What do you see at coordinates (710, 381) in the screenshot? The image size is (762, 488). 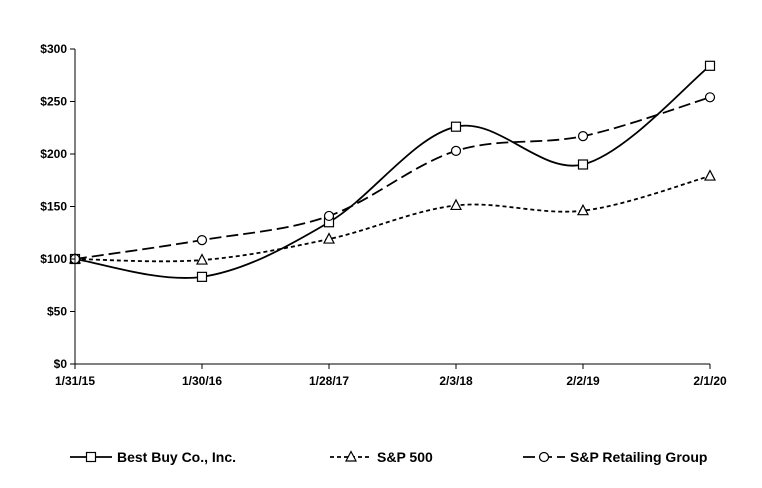 I see `x-tick-label: 2/1/20` at bounding box center [710, 381].